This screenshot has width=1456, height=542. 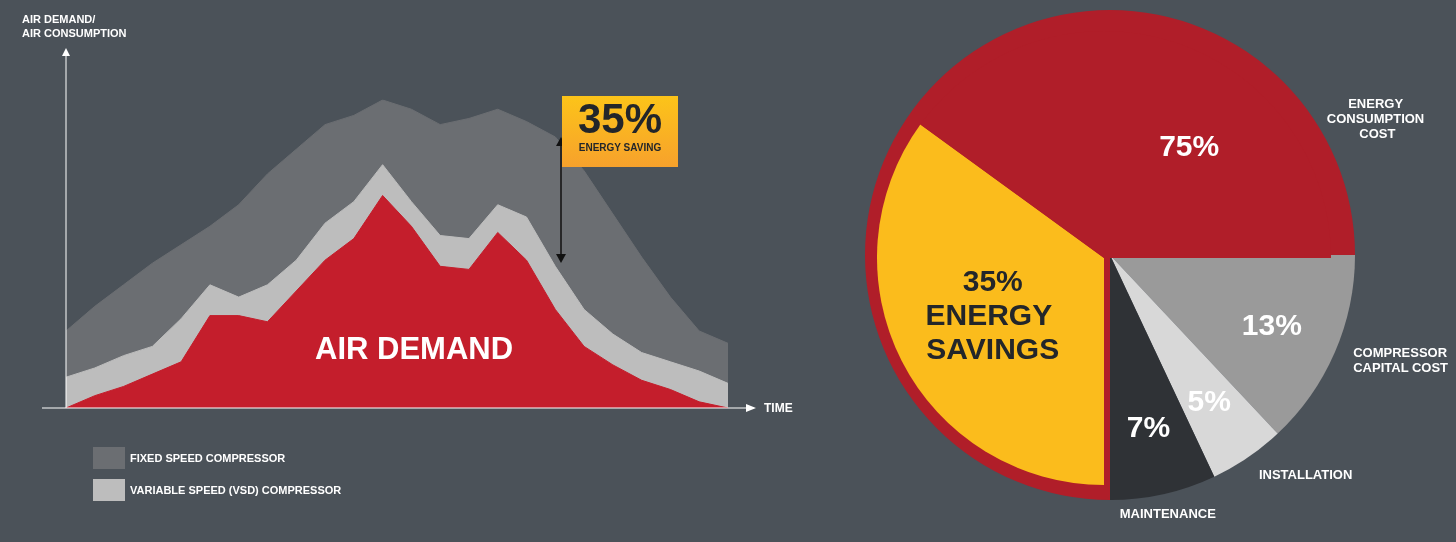 What do you see at coordinates (620, 147) in the screenshot?
I see `annotation: ENERGY SAVING` at bounding box center [620, 147].